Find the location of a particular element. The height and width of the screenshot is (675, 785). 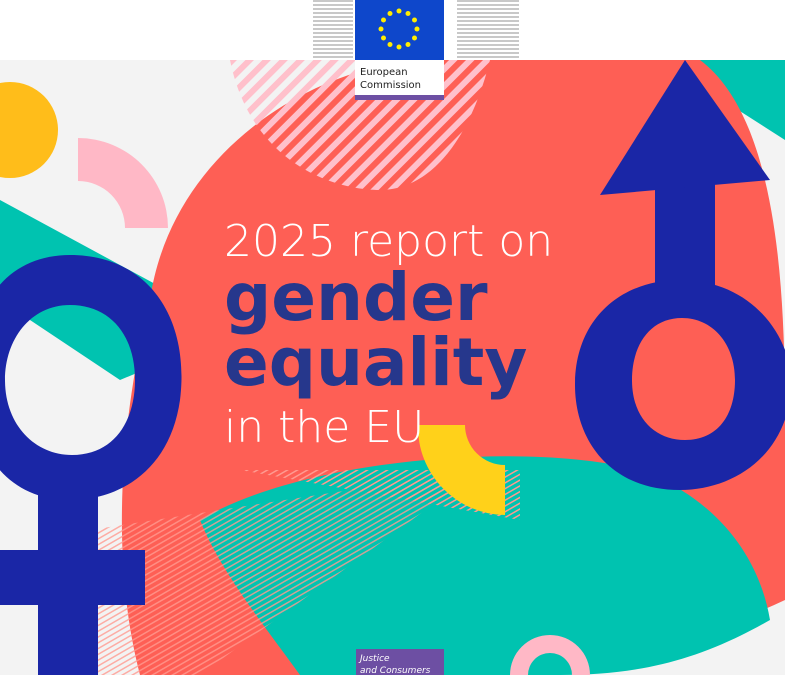

footer-box is located at coordinates (400, 662).